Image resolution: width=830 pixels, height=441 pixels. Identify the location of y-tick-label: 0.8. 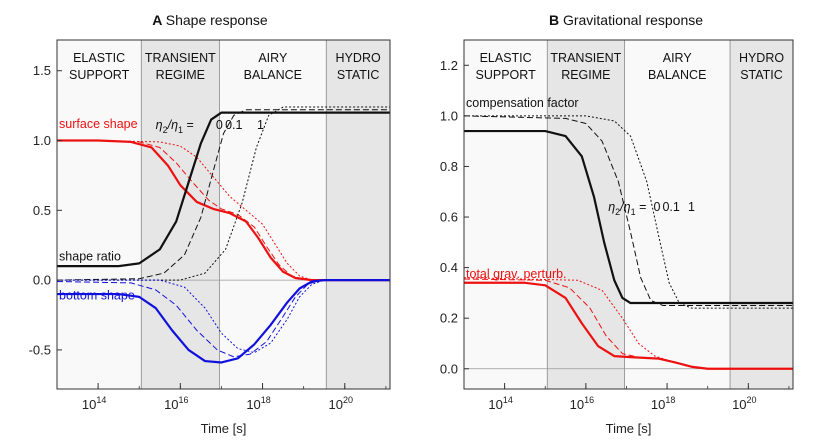
(449, 166).